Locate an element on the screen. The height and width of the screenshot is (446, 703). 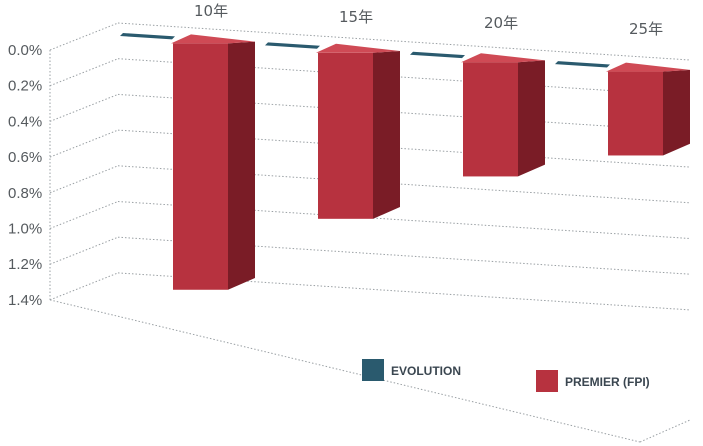
y-tick-label: 1.2% is located at coordinates (25, 264).